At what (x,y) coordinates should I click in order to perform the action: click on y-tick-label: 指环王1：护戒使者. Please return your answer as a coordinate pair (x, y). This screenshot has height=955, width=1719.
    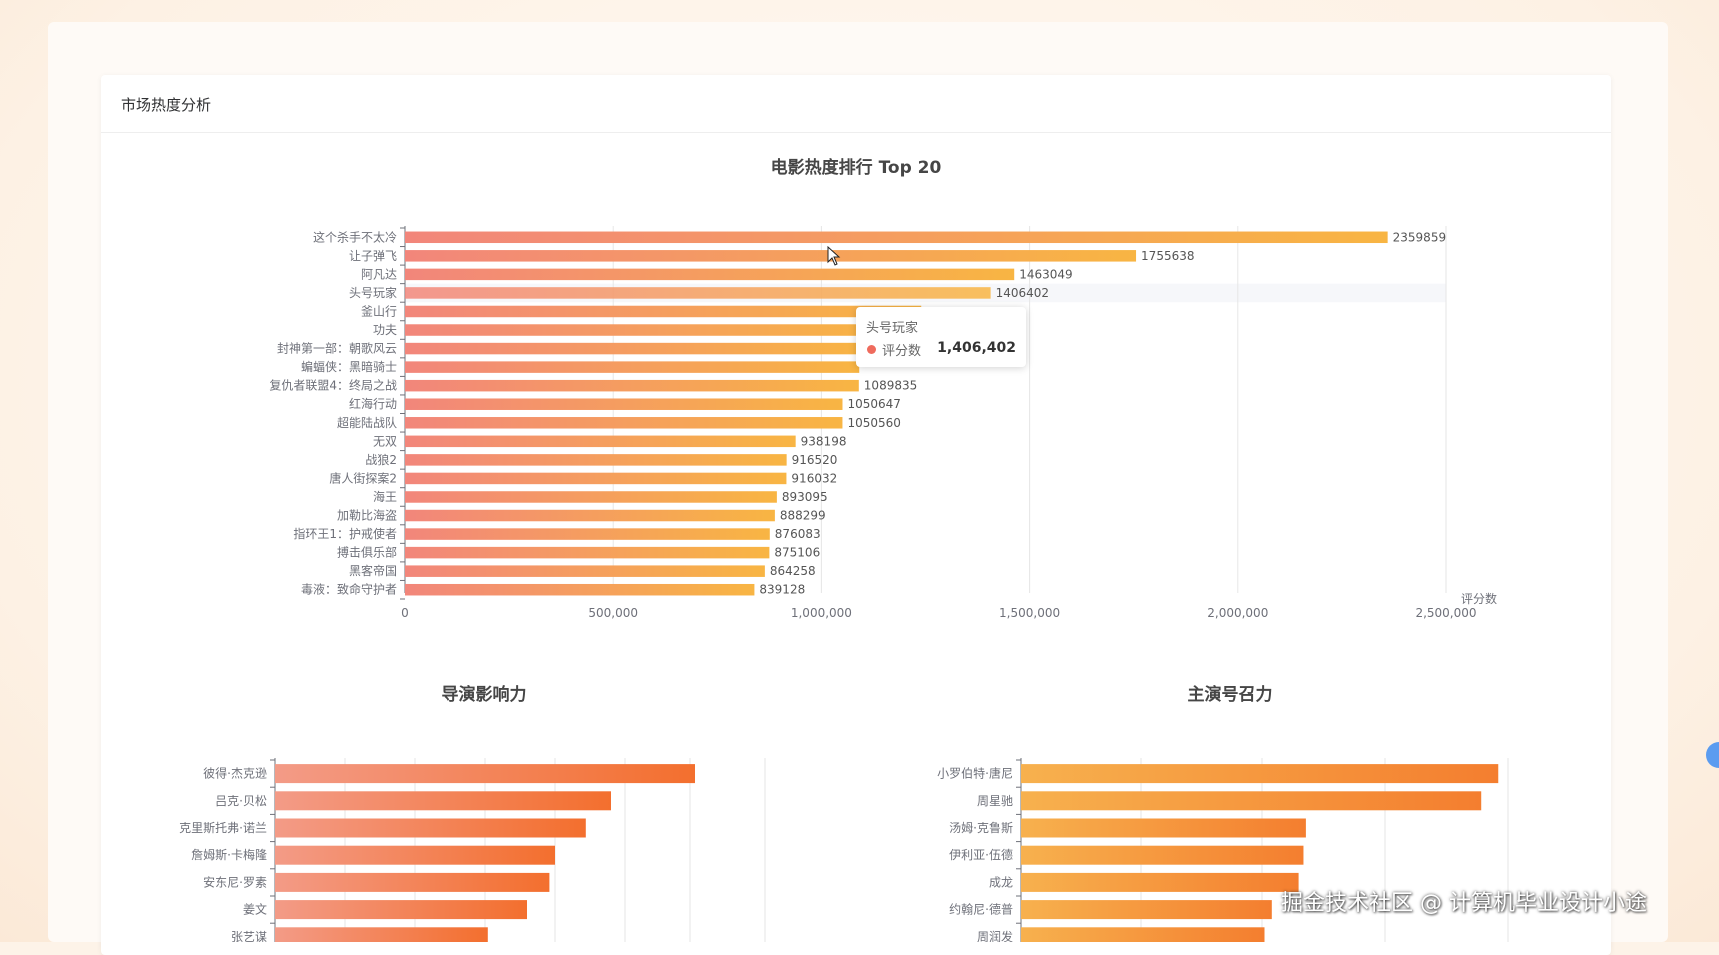
    Looking at the image, I should click on (345, 533).